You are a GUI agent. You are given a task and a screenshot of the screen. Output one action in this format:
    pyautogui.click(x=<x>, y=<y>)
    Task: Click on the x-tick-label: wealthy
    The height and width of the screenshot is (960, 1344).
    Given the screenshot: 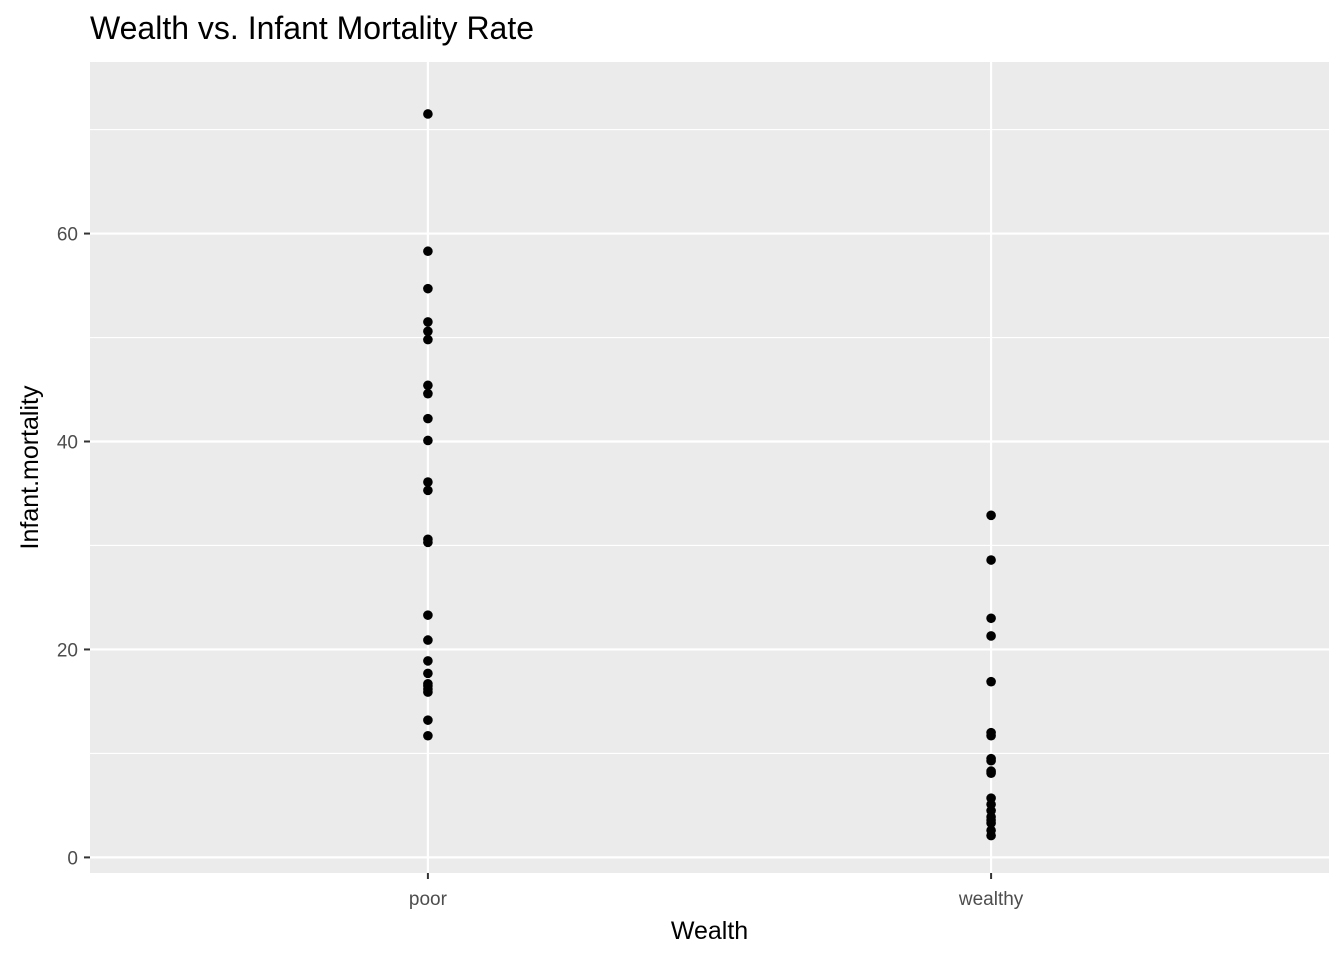 What is the action you would take?
    pyautogui.click(x=991, y=899)
    